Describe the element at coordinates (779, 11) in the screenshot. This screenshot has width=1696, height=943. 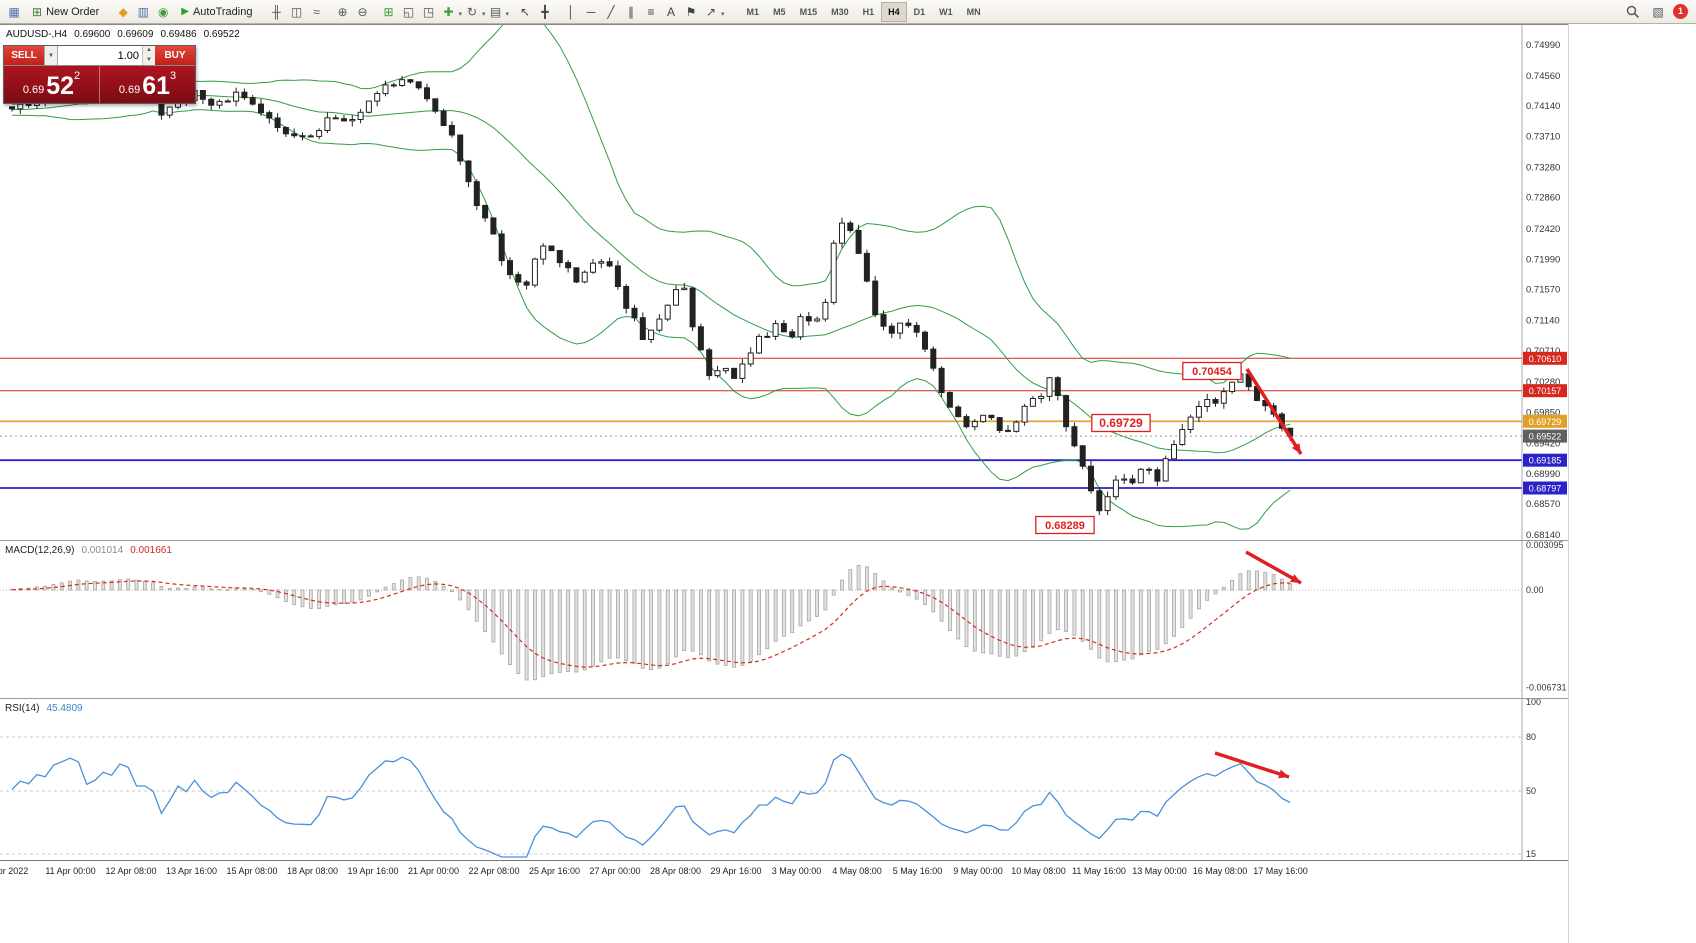
I see `timeframe-m5: M5` at that location.